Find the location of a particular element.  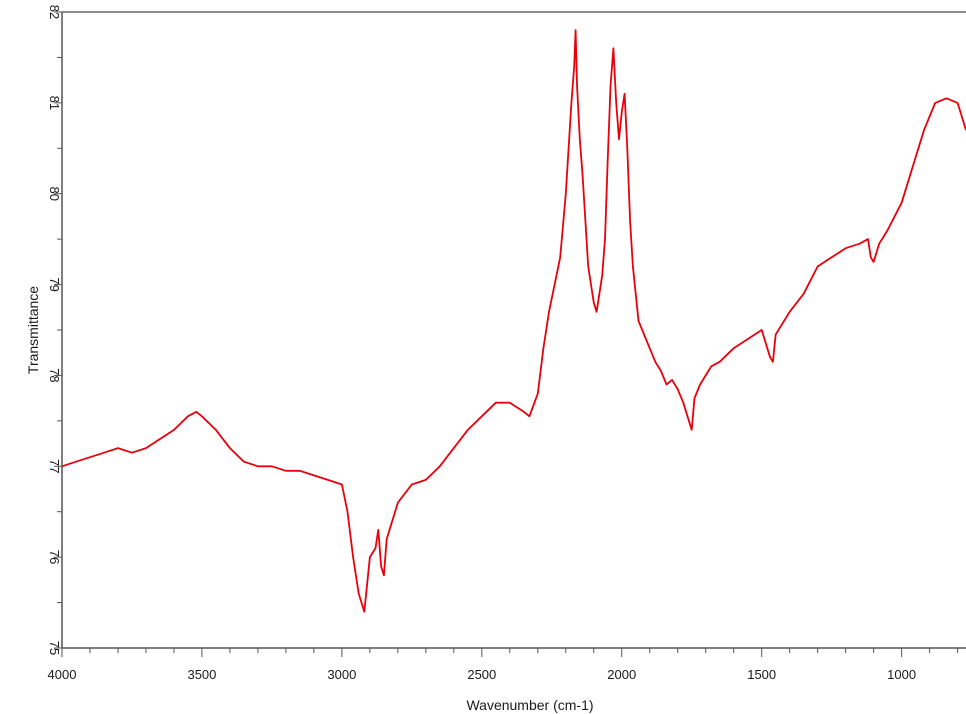

y-tick-label: 78 is located at coordinates (54, 375).